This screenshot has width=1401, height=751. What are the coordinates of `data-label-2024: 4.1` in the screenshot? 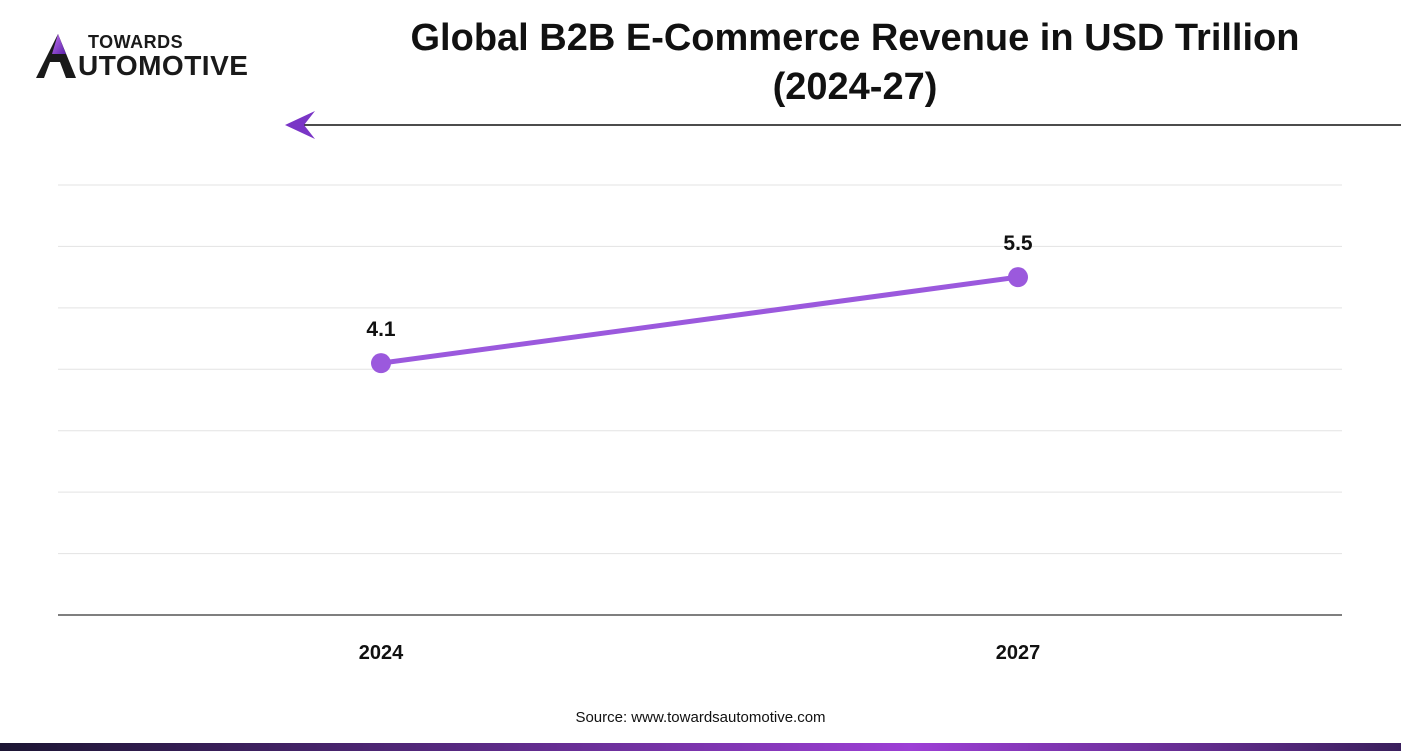 It's located at (381, 329).